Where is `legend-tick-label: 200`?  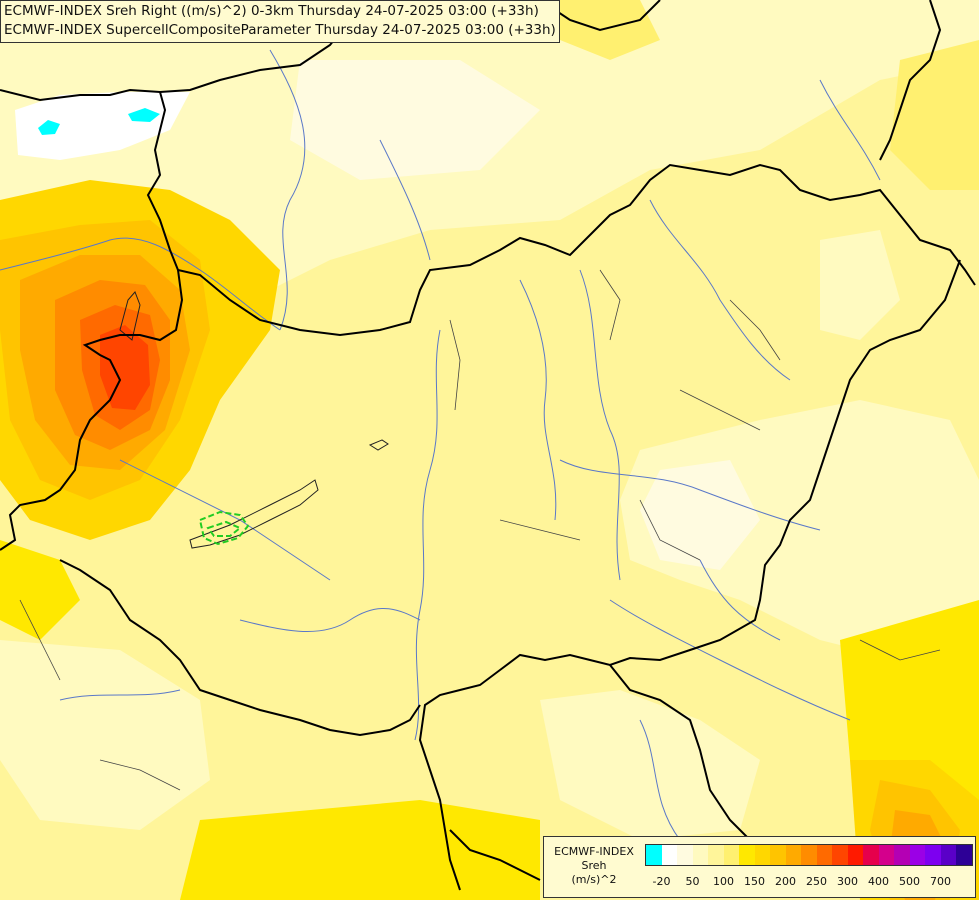 legend-tick-label: 200 is located at coordinates (785, 881).